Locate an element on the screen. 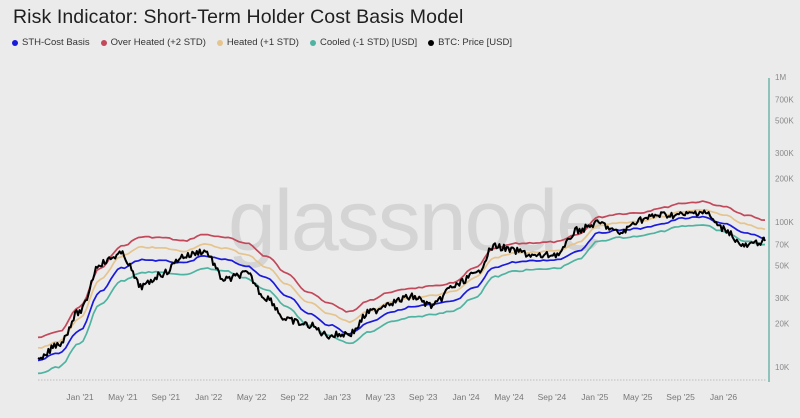 The width and height of the screenshot is (800, 418). x-tick-label: Sep '22 is located at coordinates (294, 397).